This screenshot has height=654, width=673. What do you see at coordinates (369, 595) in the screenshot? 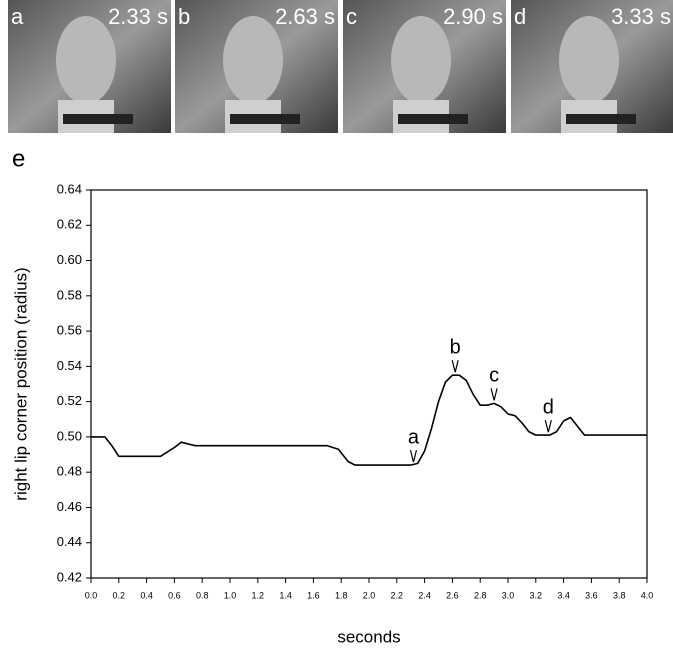
I see `x-tick-label: 2.0` at bounding box center [369, 595].